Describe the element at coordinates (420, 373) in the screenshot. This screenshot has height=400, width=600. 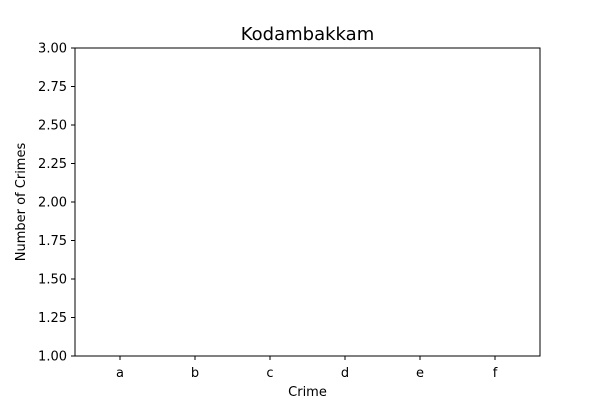
I see `x-tick-label: e` at that location.